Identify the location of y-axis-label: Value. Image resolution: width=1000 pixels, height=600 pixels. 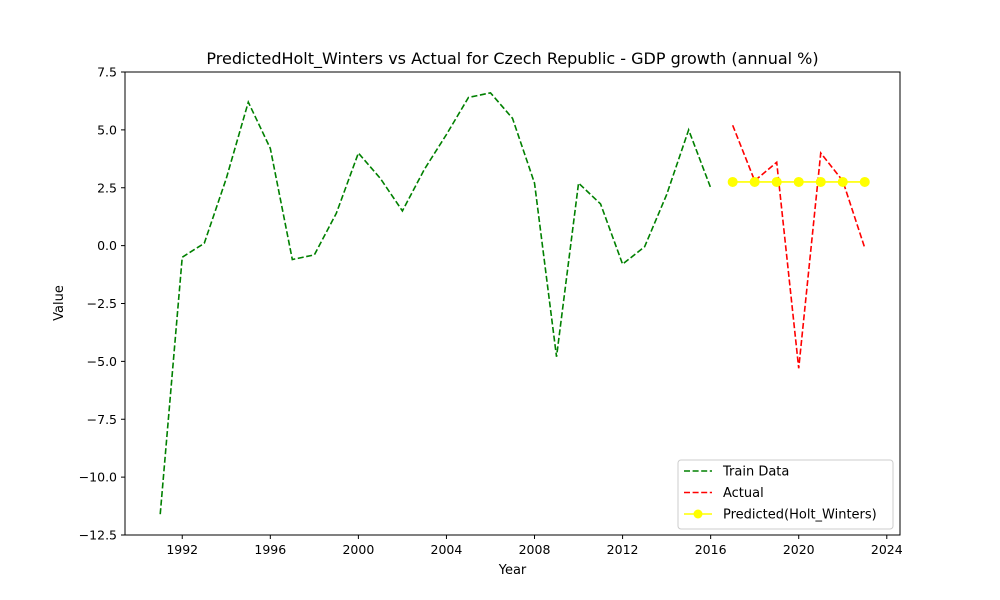
(59, 303).